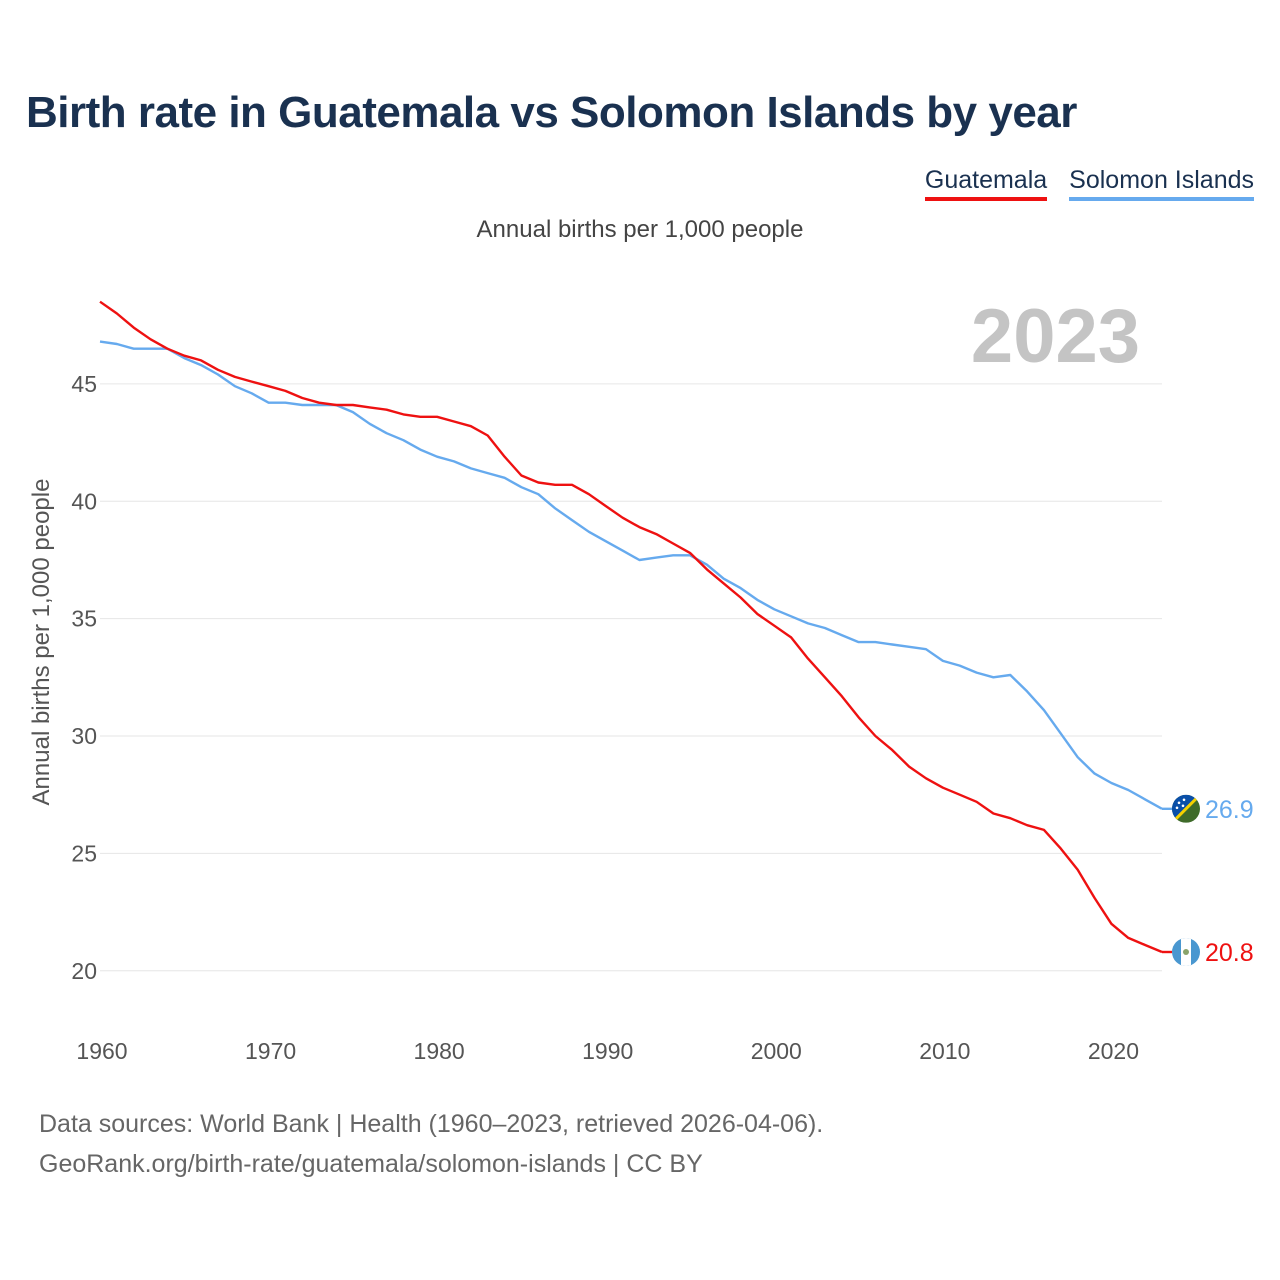  I want to click on y-tick-label-40: 40, so click(84, 501).